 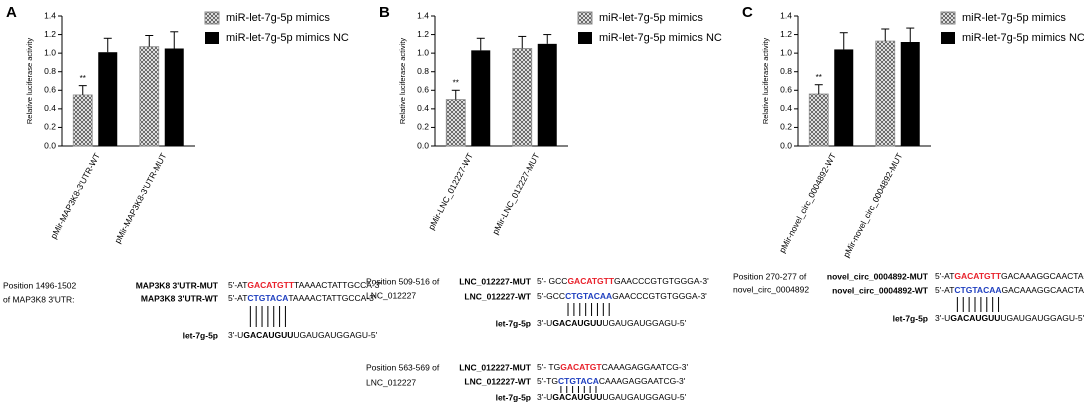 What do you see at coordinates (747, 12) in the screenshot?
I see `panel-label: C` at bounding box center [747, 12].